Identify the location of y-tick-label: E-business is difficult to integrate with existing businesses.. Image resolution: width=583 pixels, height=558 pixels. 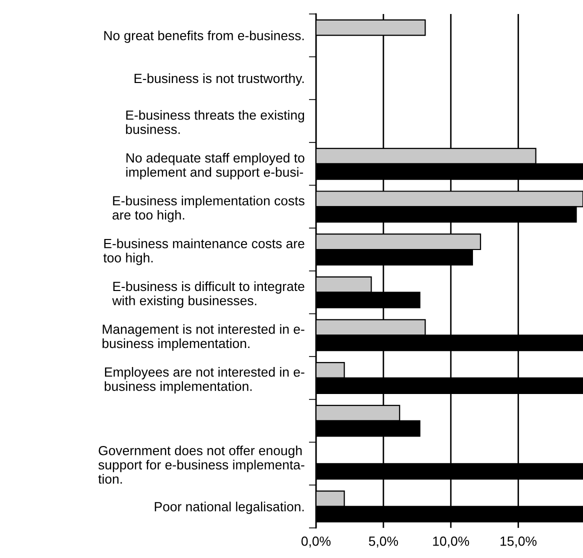
(208, 294).